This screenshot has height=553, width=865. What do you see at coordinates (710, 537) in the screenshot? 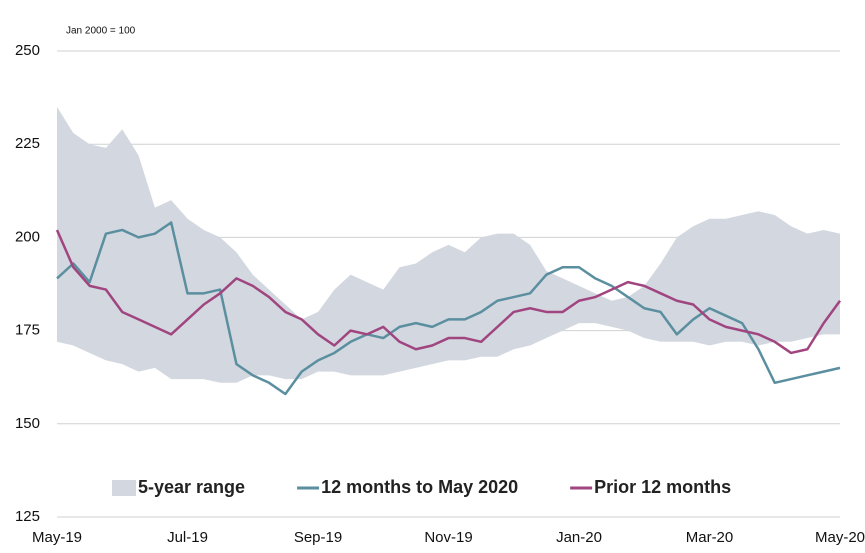
I see `x-tick-label: Mar-20` at bounding box center [710, 537].